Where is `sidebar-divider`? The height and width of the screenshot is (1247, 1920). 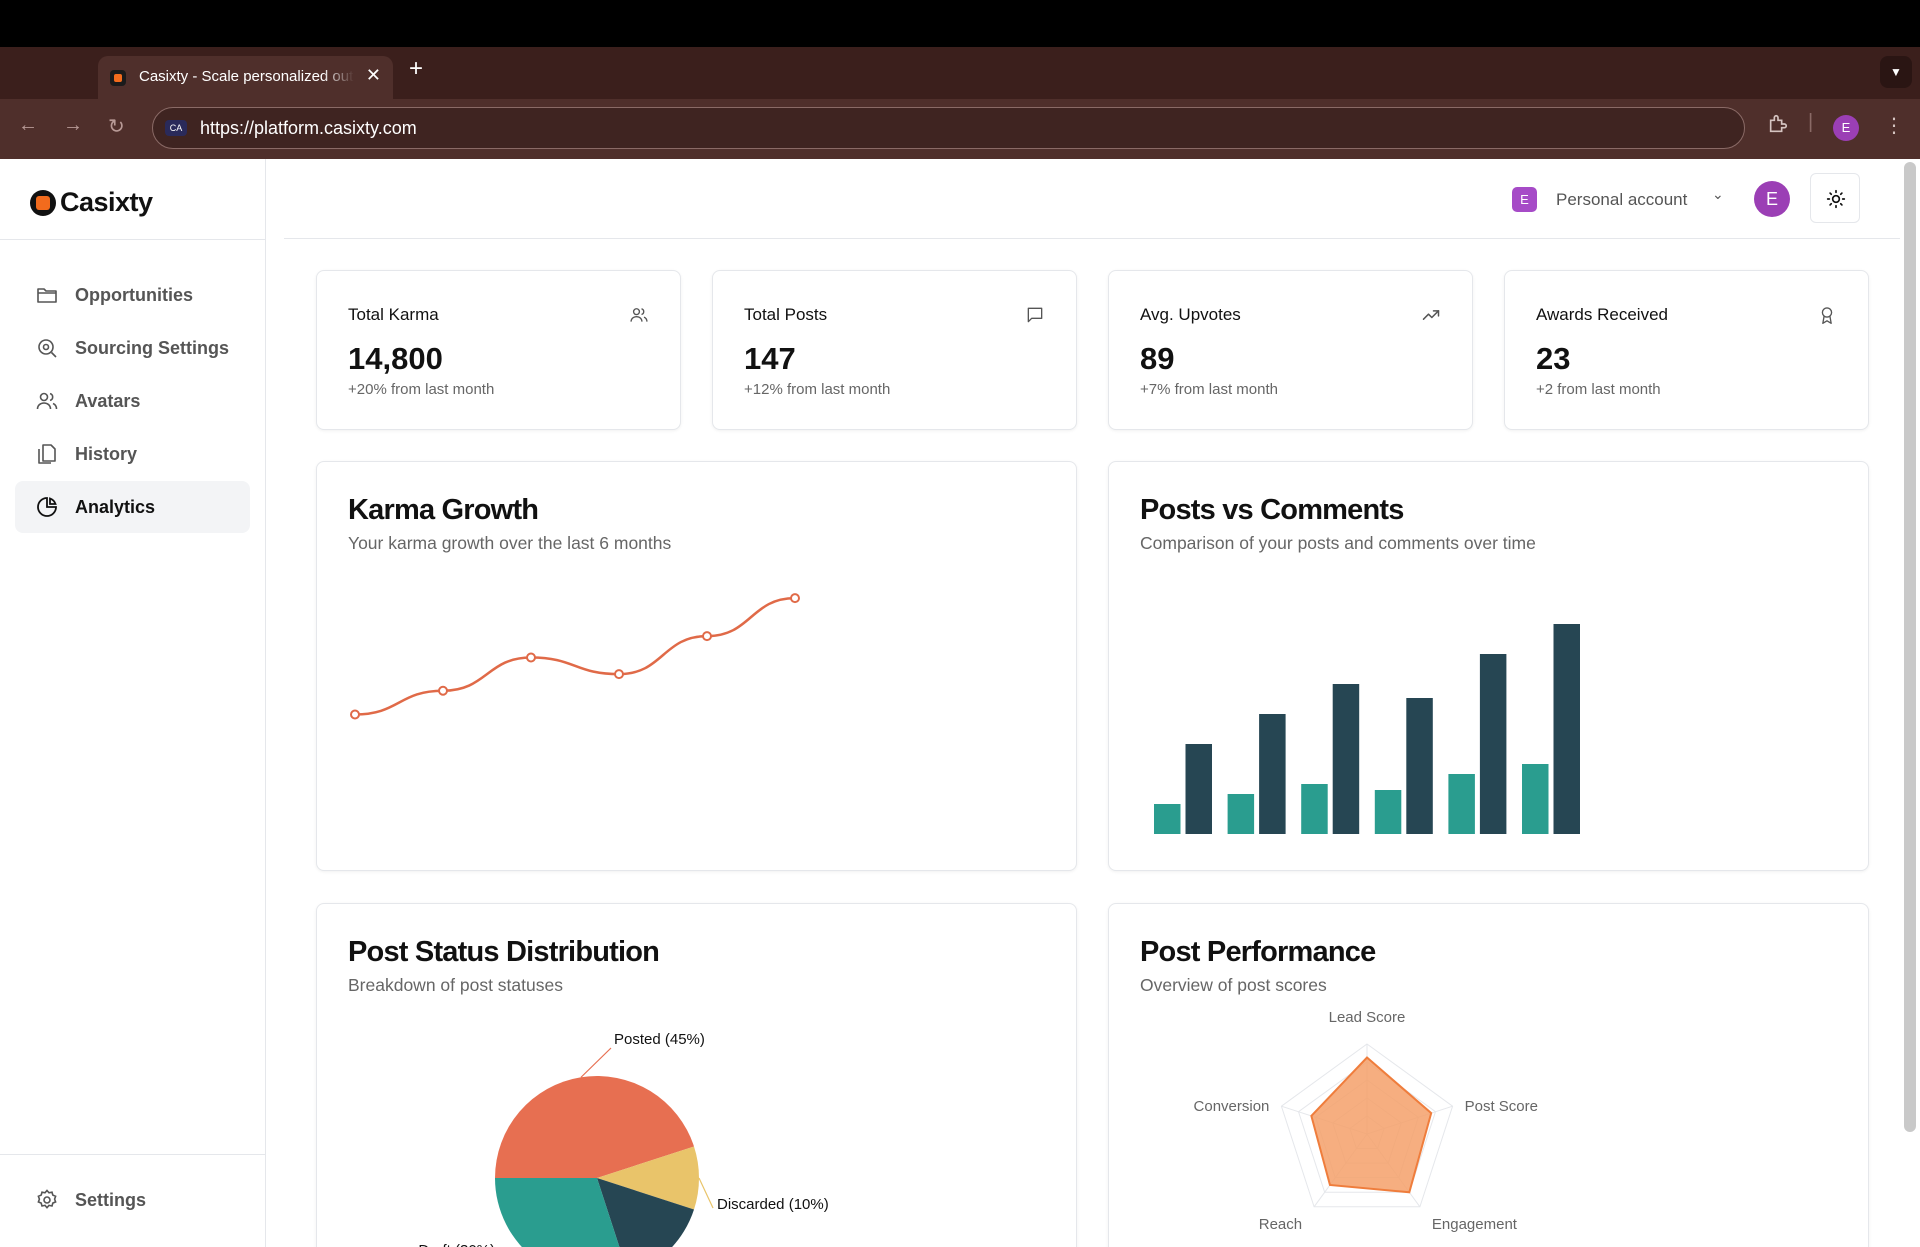
sidebar-divider is located at coordinates (133, 239).